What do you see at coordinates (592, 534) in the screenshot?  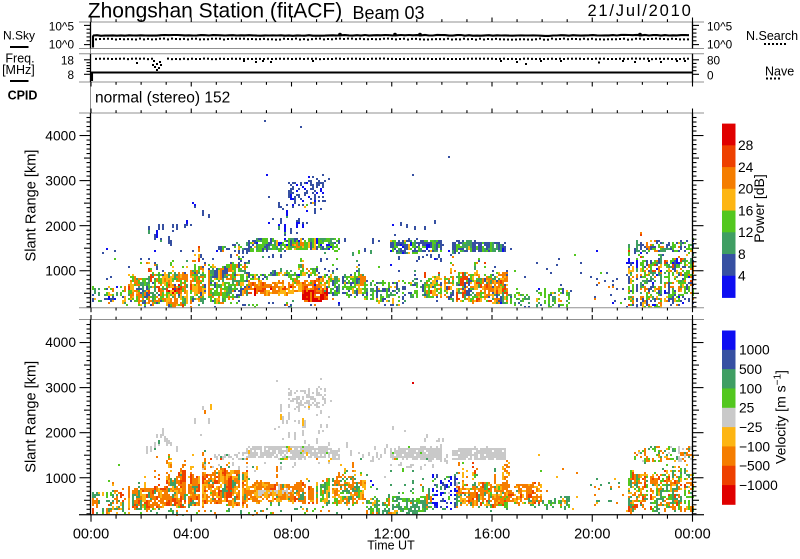 I see `svg-text: 20:00` at bounding box center [592, 534].